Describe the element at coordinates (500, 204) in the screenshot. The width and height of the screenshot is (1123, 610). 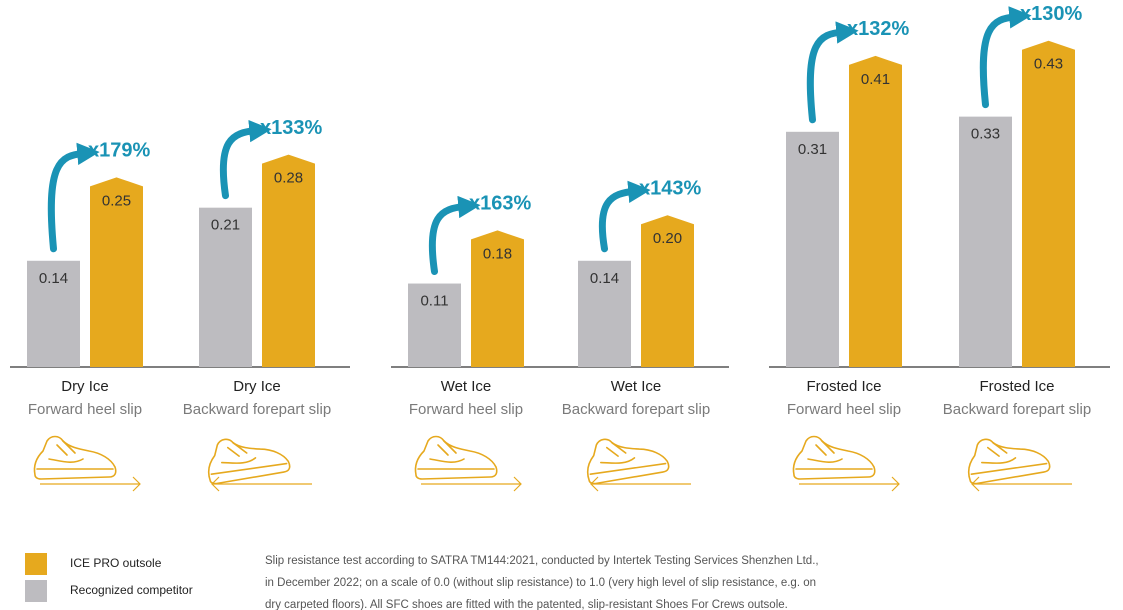
I see `increase-label: x163%` at that location.